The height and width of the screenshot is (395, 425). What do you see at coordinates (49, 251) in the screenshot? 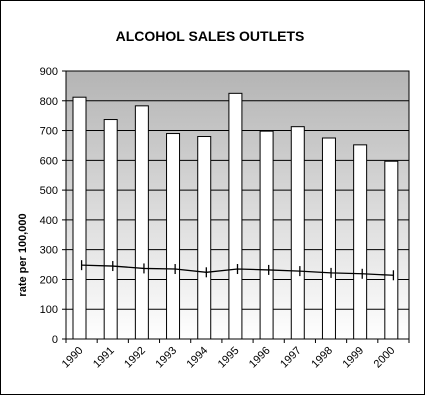
I see `y-tick-label: 300` at bounding box center [49, 251].